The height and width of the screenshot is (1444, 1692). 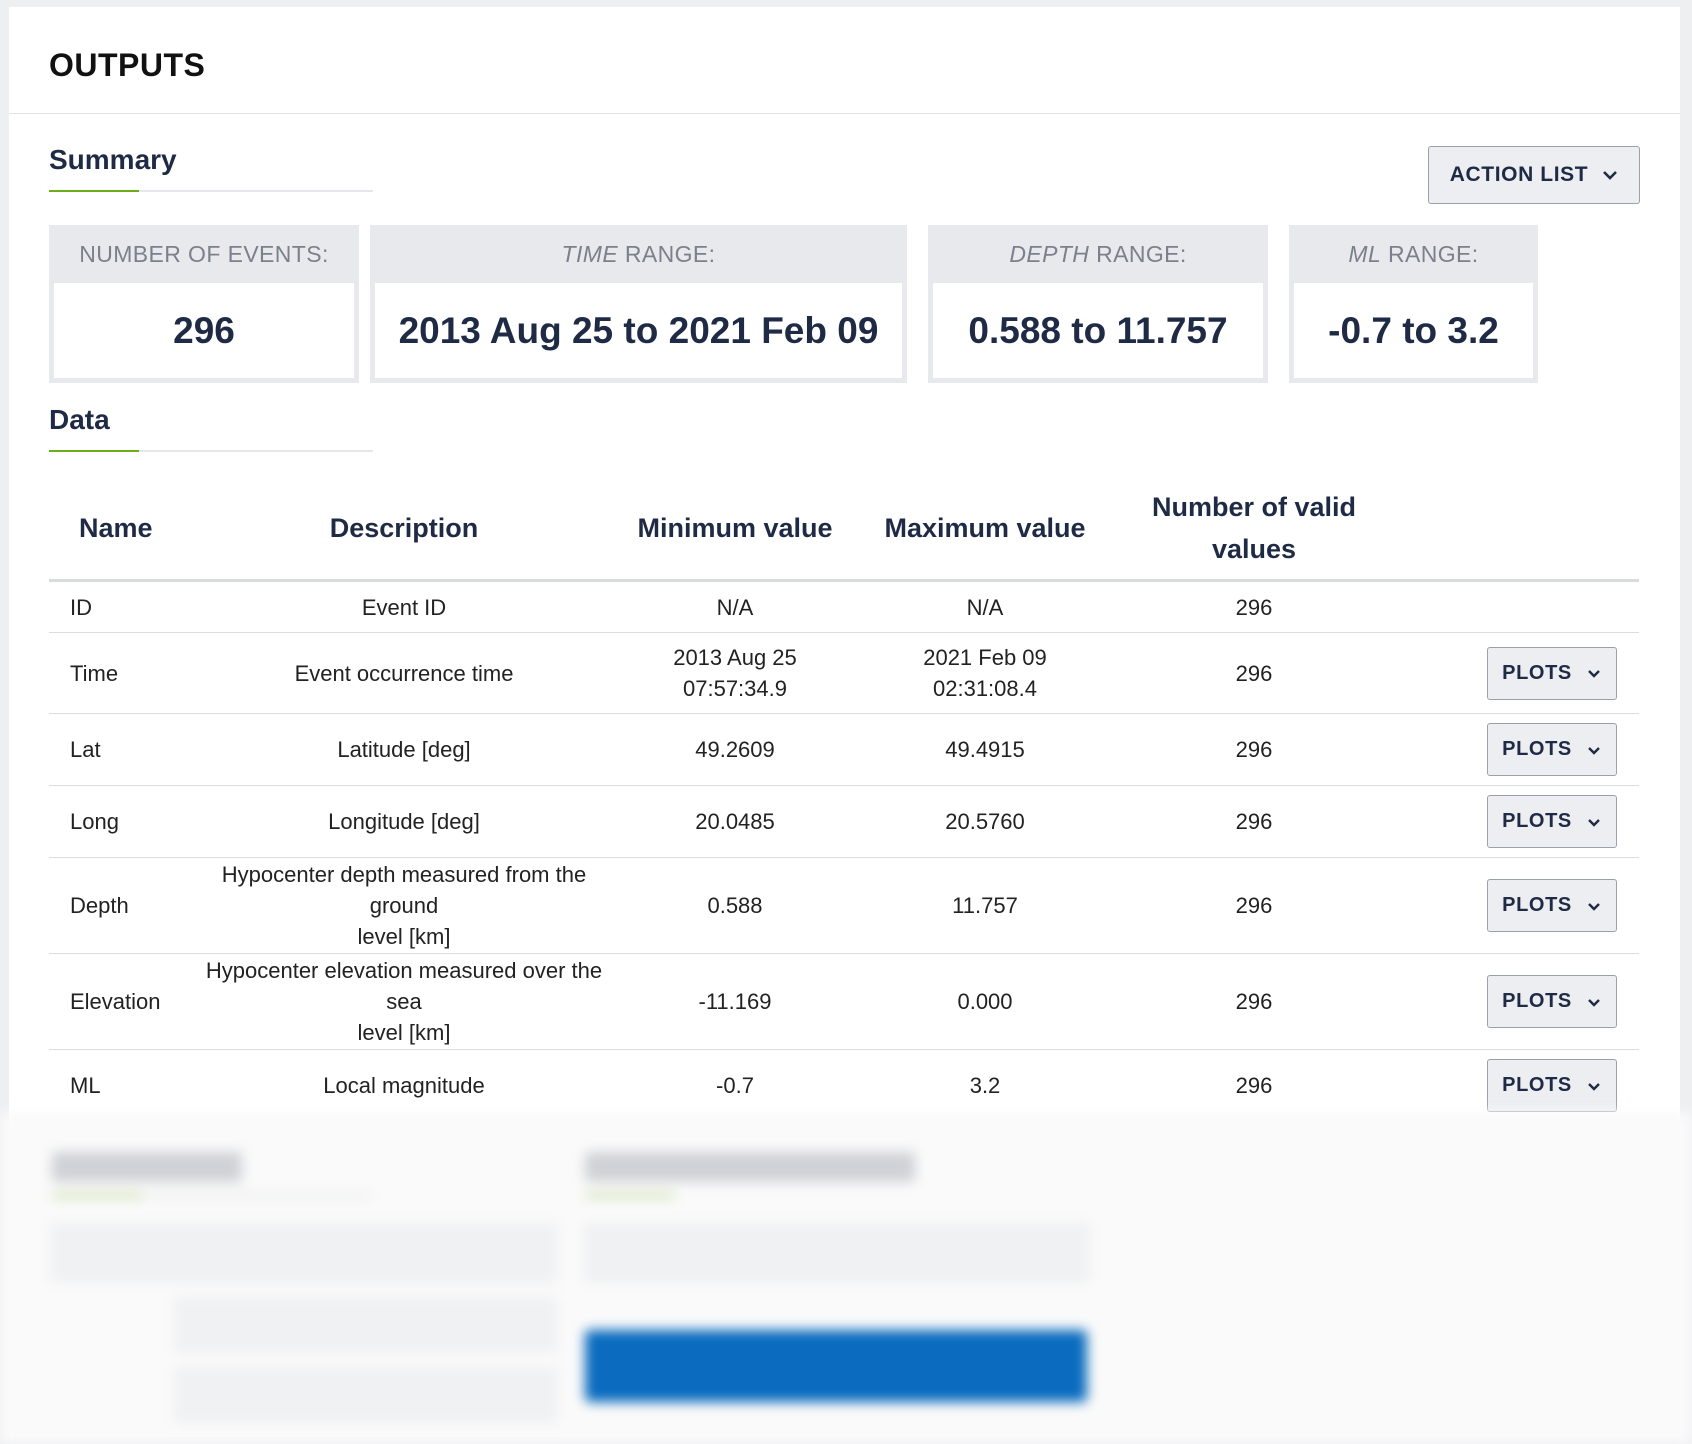 What do you see at coordinates (404, 1085) in the screenshot?
I see `cell-description: Local magnitude` at bounding box center [404, 1085].